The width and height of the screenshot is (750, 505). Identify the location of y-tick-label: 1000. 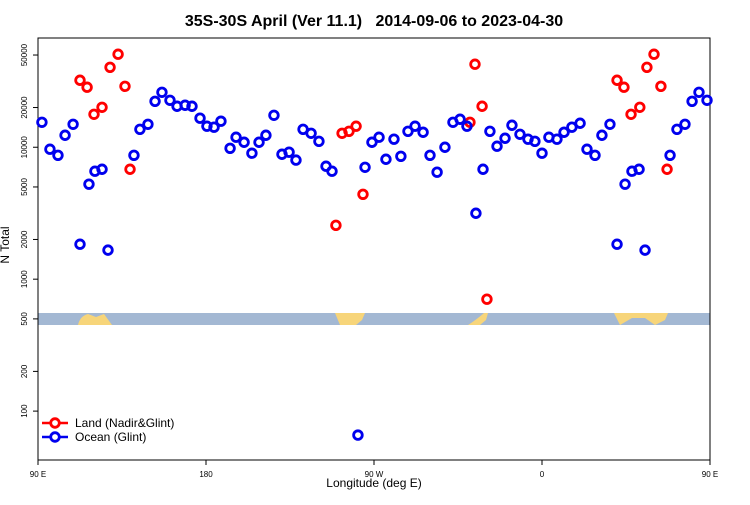
(24, 279).